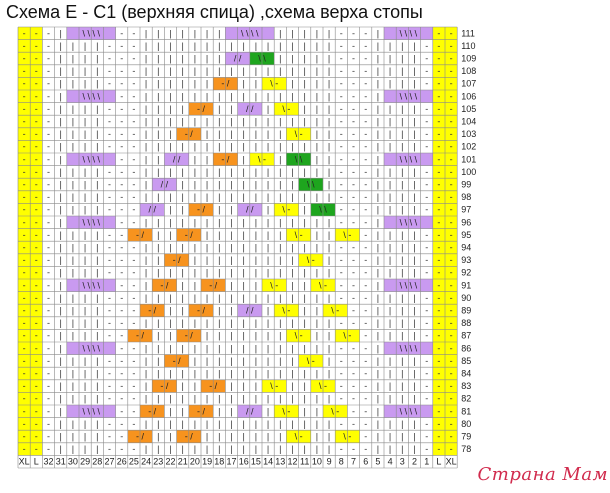 This screenshot has width=610, height=493. Describe the element at coordinates (219, 462) in the screenshot. I see `column-number: 18` at that location.